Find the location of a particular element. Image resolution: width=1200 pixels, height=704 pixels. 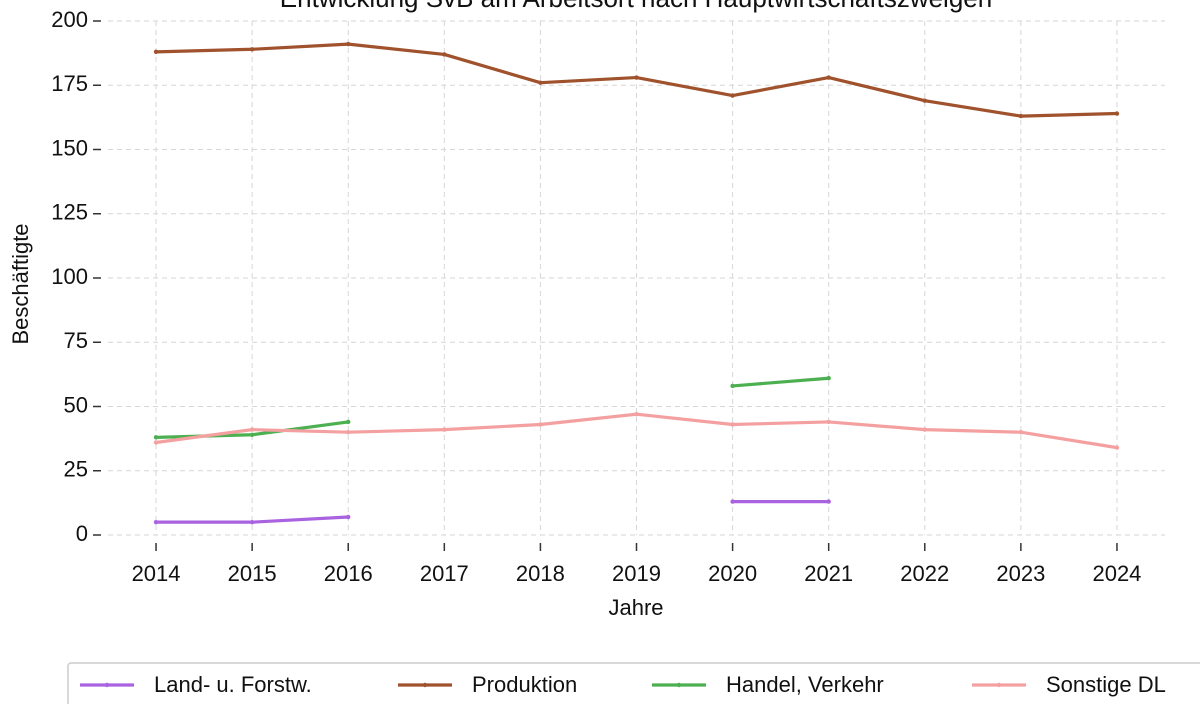

legend-label: Produktion is located at coordinates (524, 684).